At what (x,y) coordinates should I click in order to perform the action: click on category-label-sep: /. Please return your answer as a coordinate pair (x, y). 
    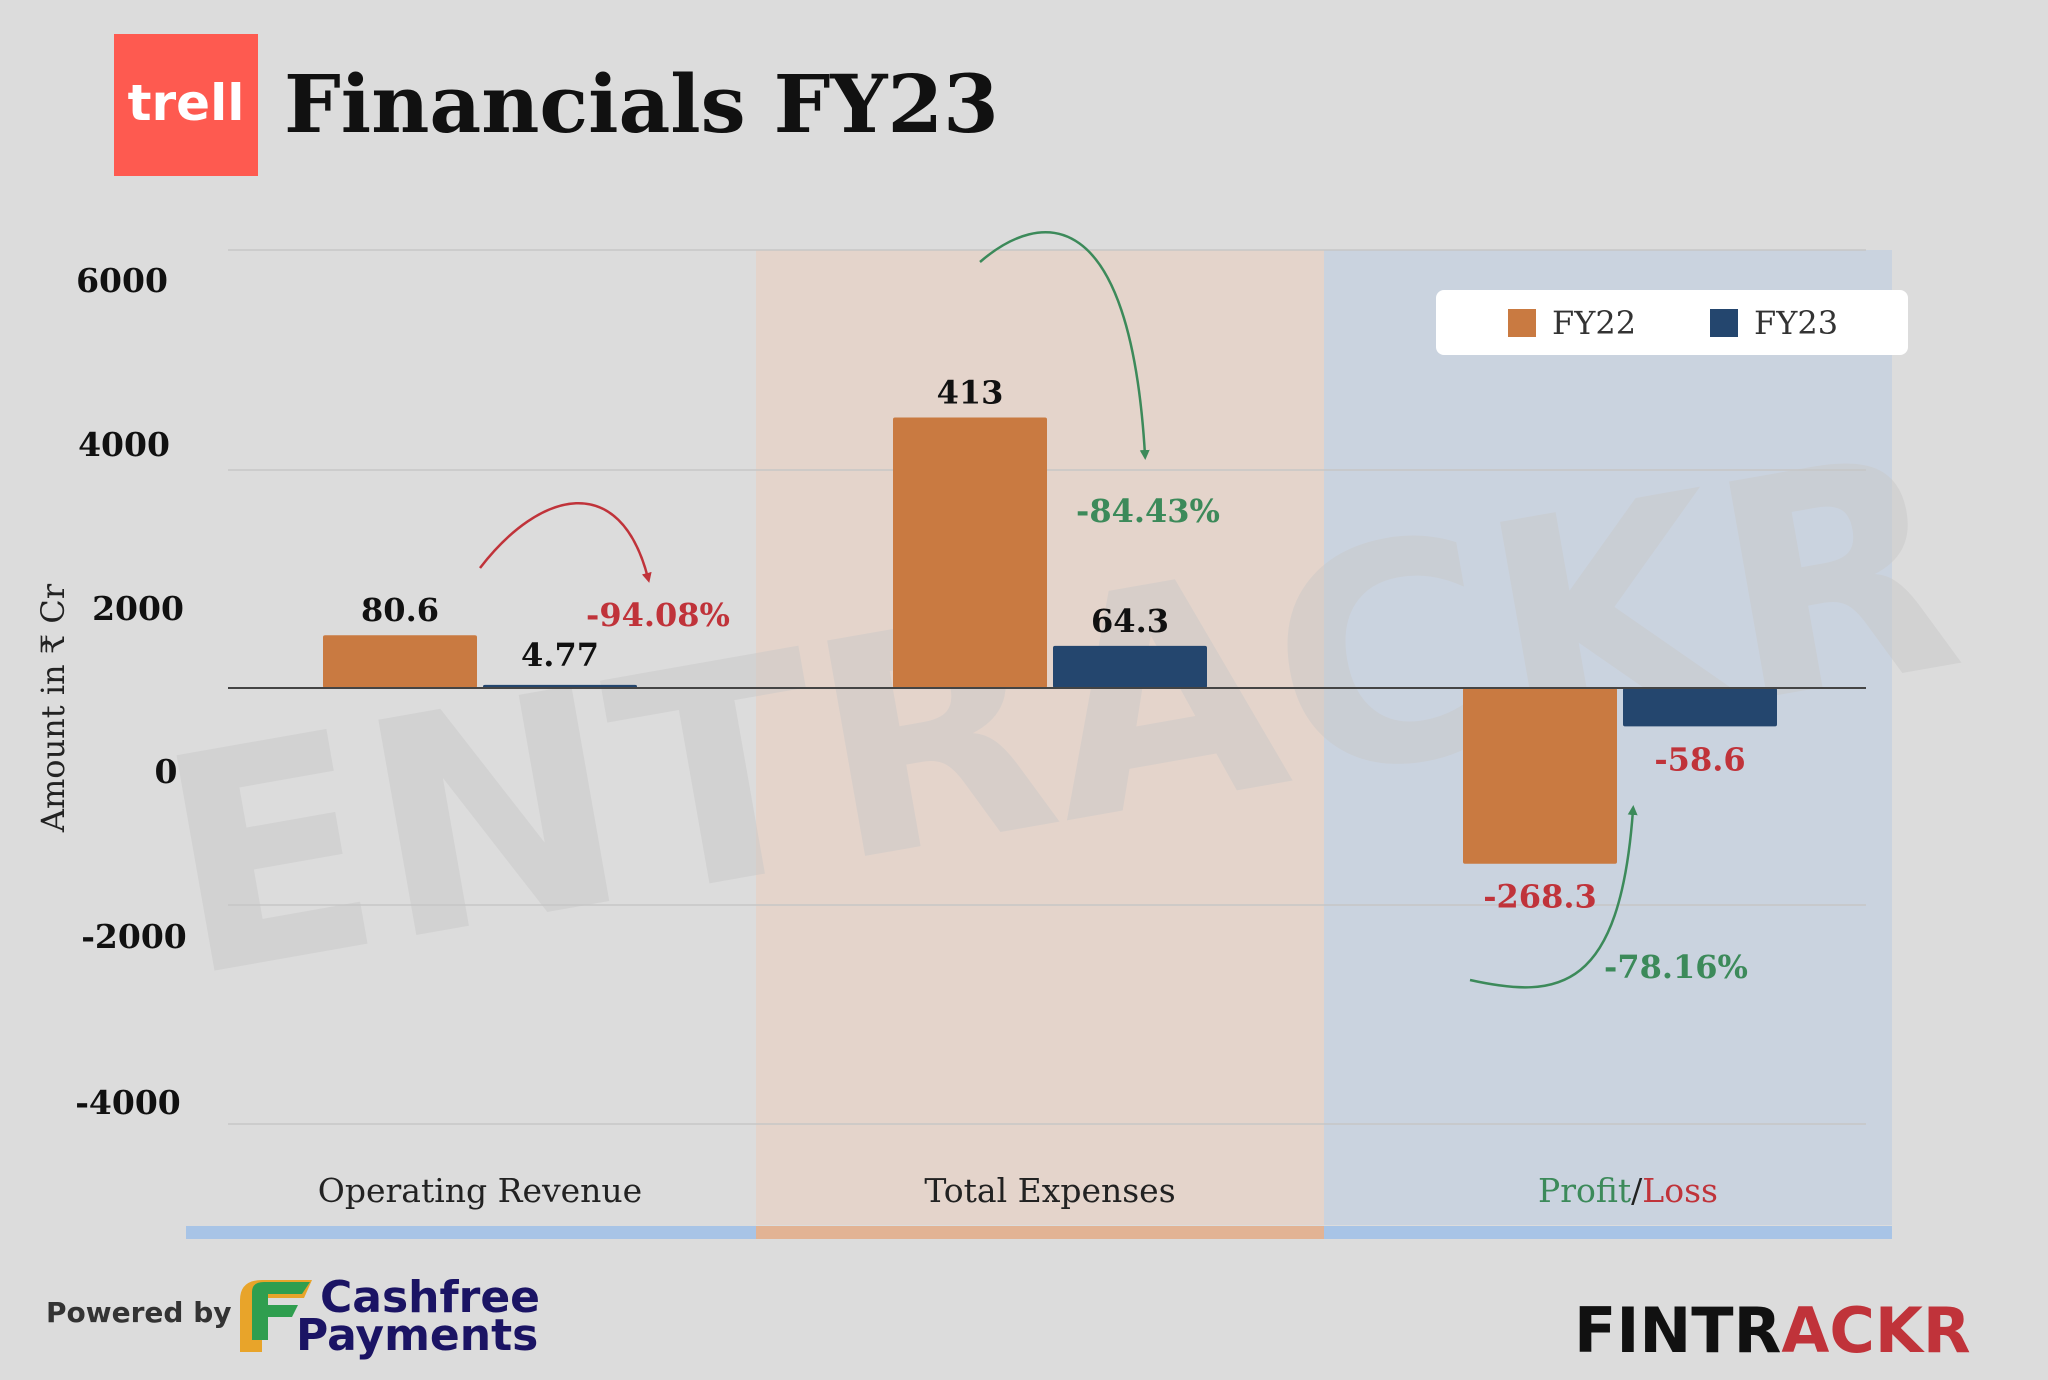
    Looking at the image, I should click on (1637, 1190).